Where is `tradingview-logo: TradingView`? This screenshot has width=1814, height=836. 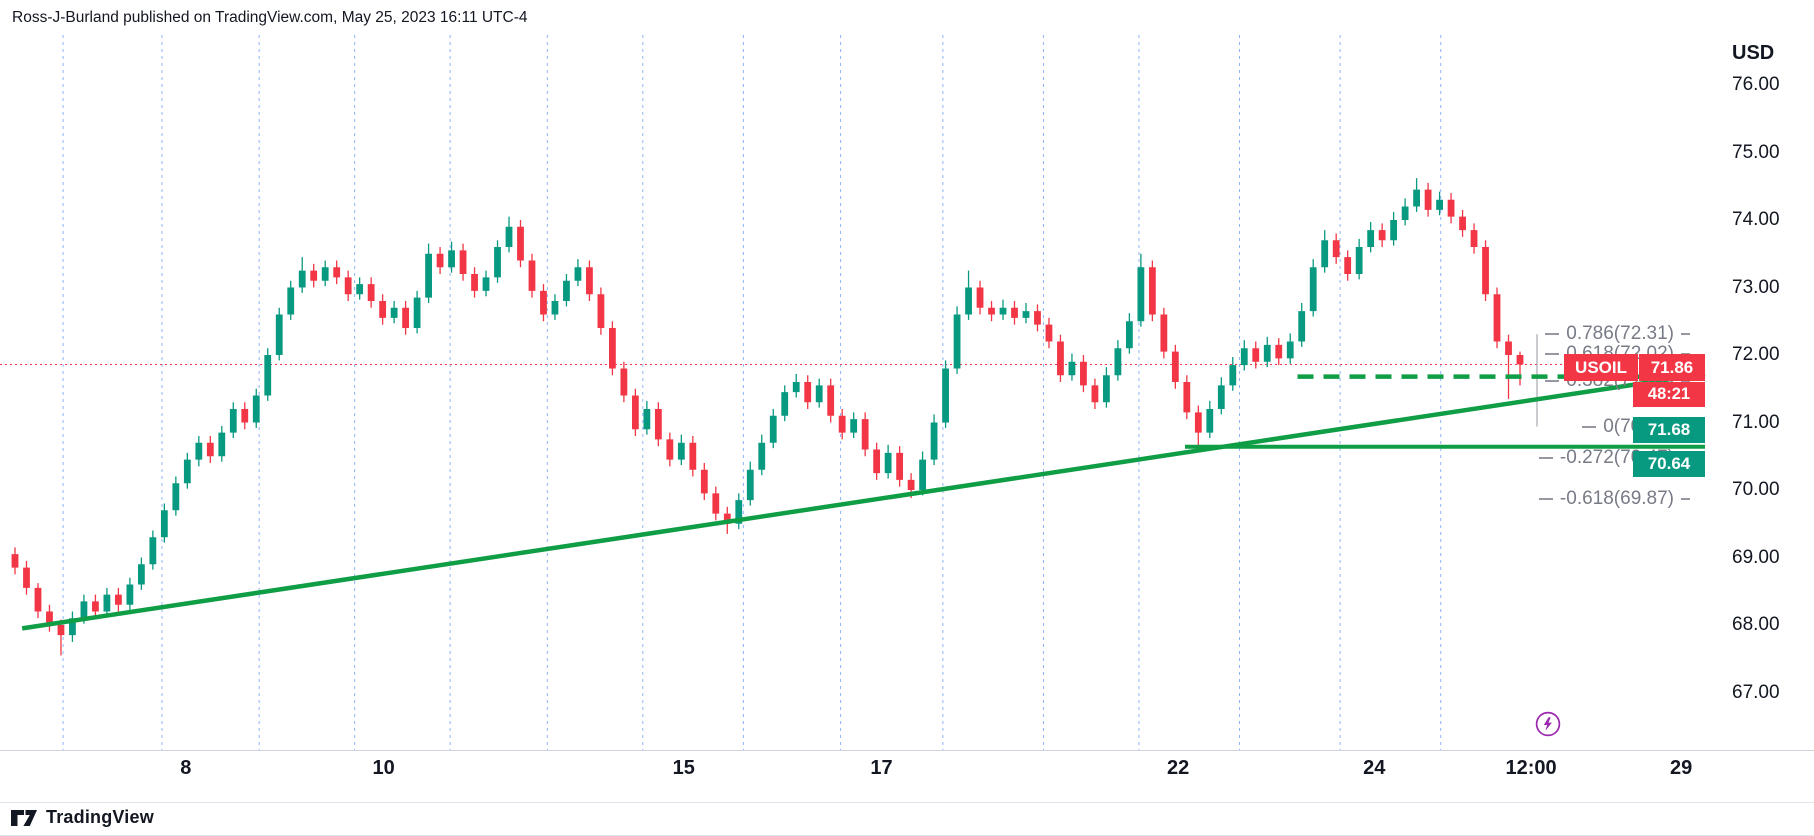
tradingview-logo: TradingView is located at coordinates (82, 817).